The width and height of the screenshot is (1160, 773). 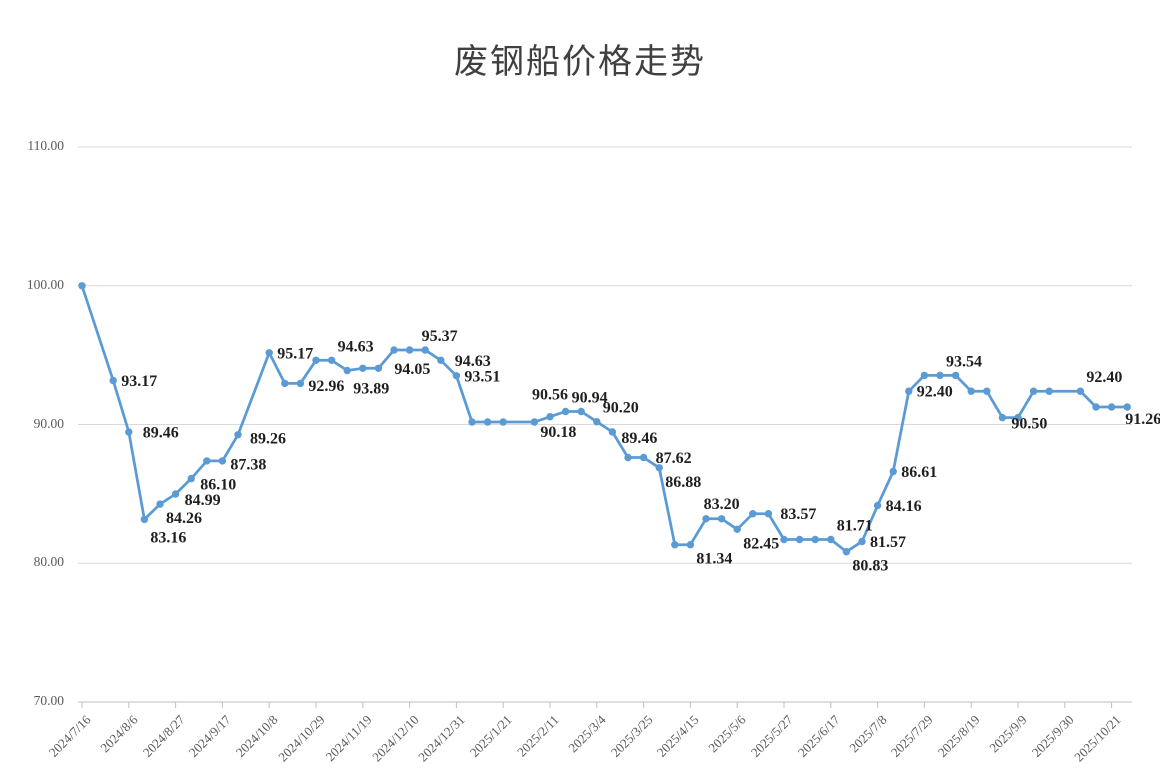 I want to click on data-point-label: 86.10, so click(x=218, y=485).